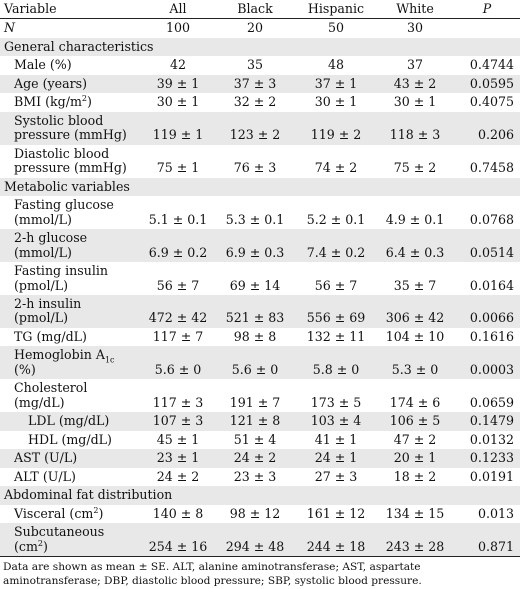 This screenshot has height=589, width=520. Describe the element at coordinates (255, 336) in the screenshot. I see `cell-black: 98 ± 8` at that location.